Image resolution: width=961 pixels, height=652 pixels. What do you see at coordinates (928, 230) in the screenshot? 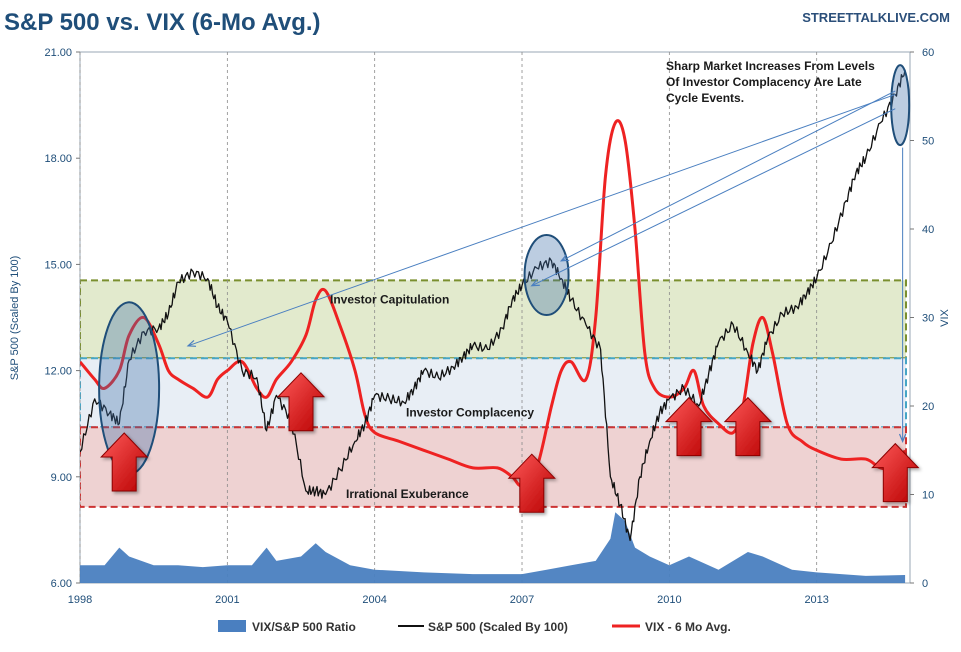
I see `y2-tick-label-40: 40` at bounding box center [928, 230].